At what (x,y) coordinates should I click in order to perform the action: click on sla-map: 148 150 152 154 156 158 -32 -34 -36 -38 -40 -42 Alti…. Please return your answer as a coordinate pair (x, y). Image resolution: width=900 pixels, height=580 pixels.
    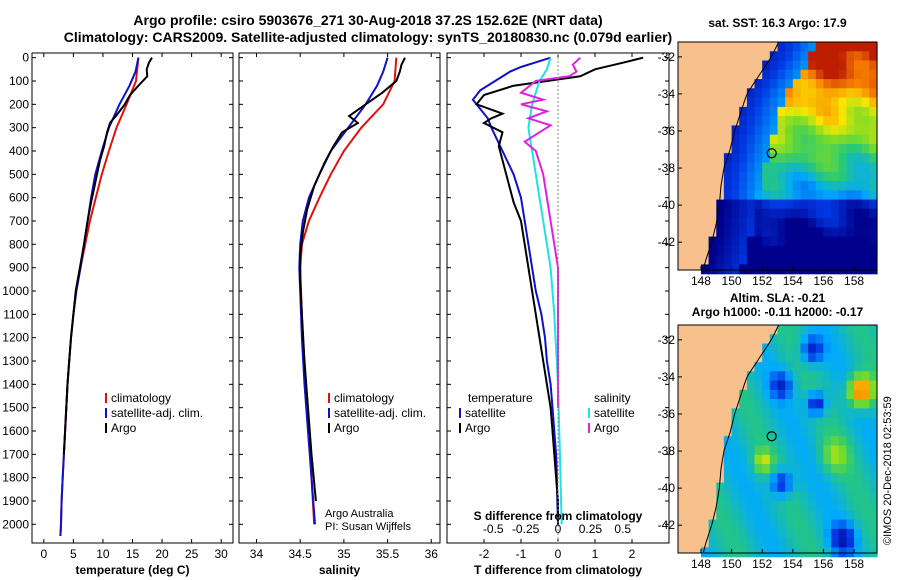
    Looking at the image, I should click on (768, 431).